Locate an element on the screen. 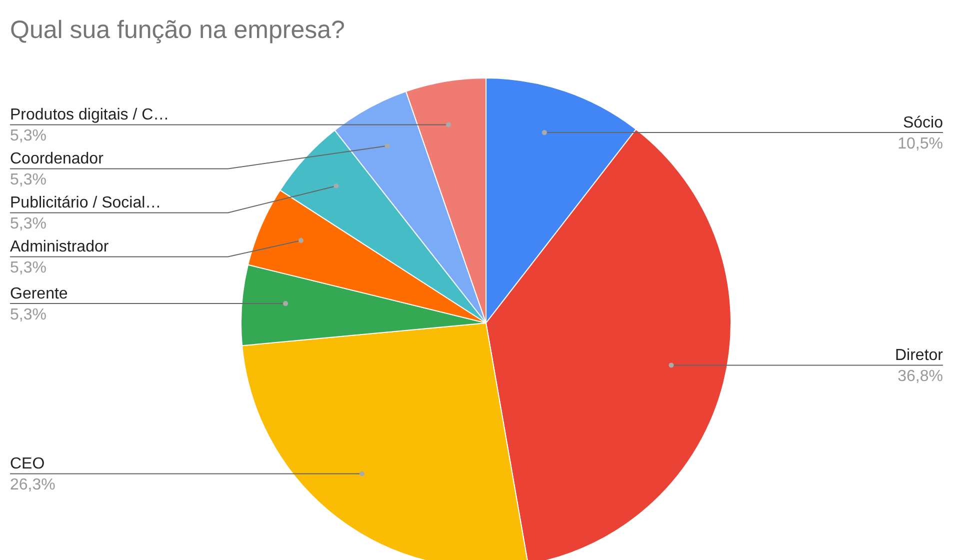 This screenshot has width=953, height=560. slice-label: Gerente is located at coordinates (39, 294).